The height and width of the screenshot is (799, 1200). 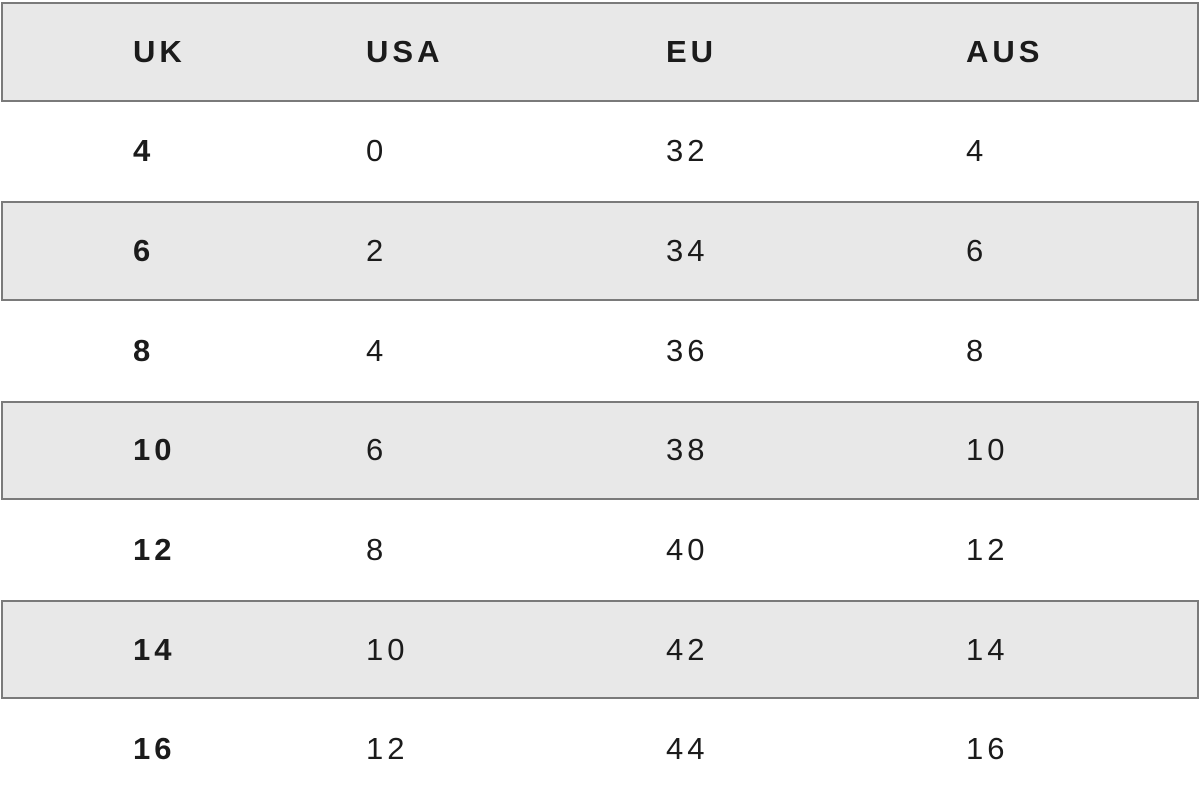 What do you see at coordinates (600, 749) in the screenshot?
I see `table-row: 16 12 44 16` at bounding box center [600, 749].